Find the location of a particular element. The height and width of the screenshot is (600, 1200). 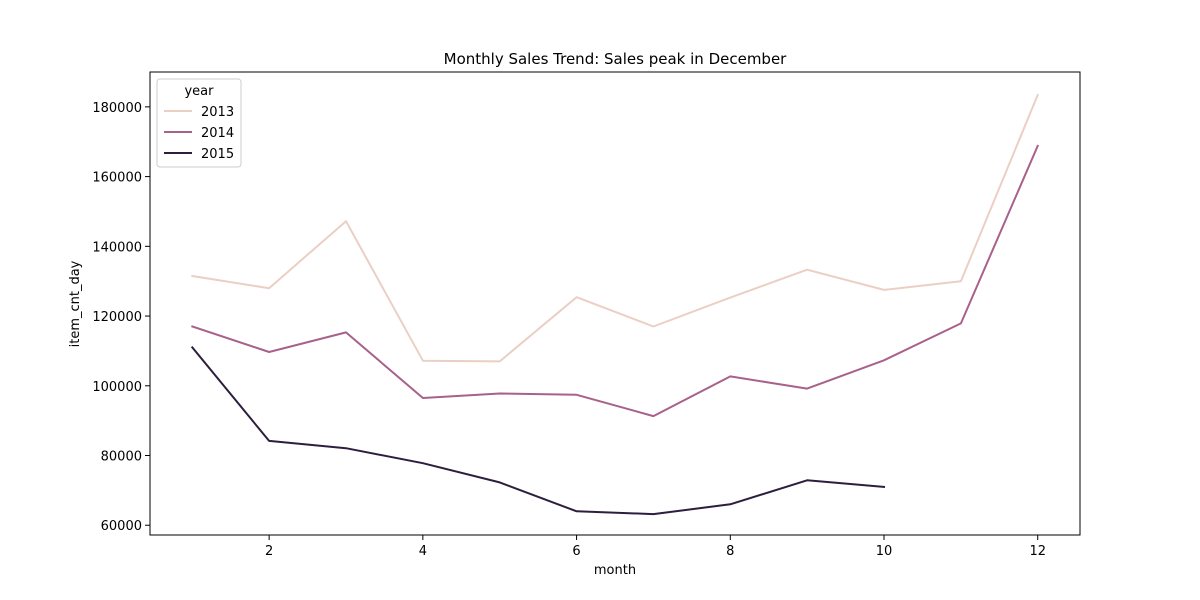

y-axis: 60000 80000 100000 120000 140000 160000 180000 is located at coordinates (121, 317).